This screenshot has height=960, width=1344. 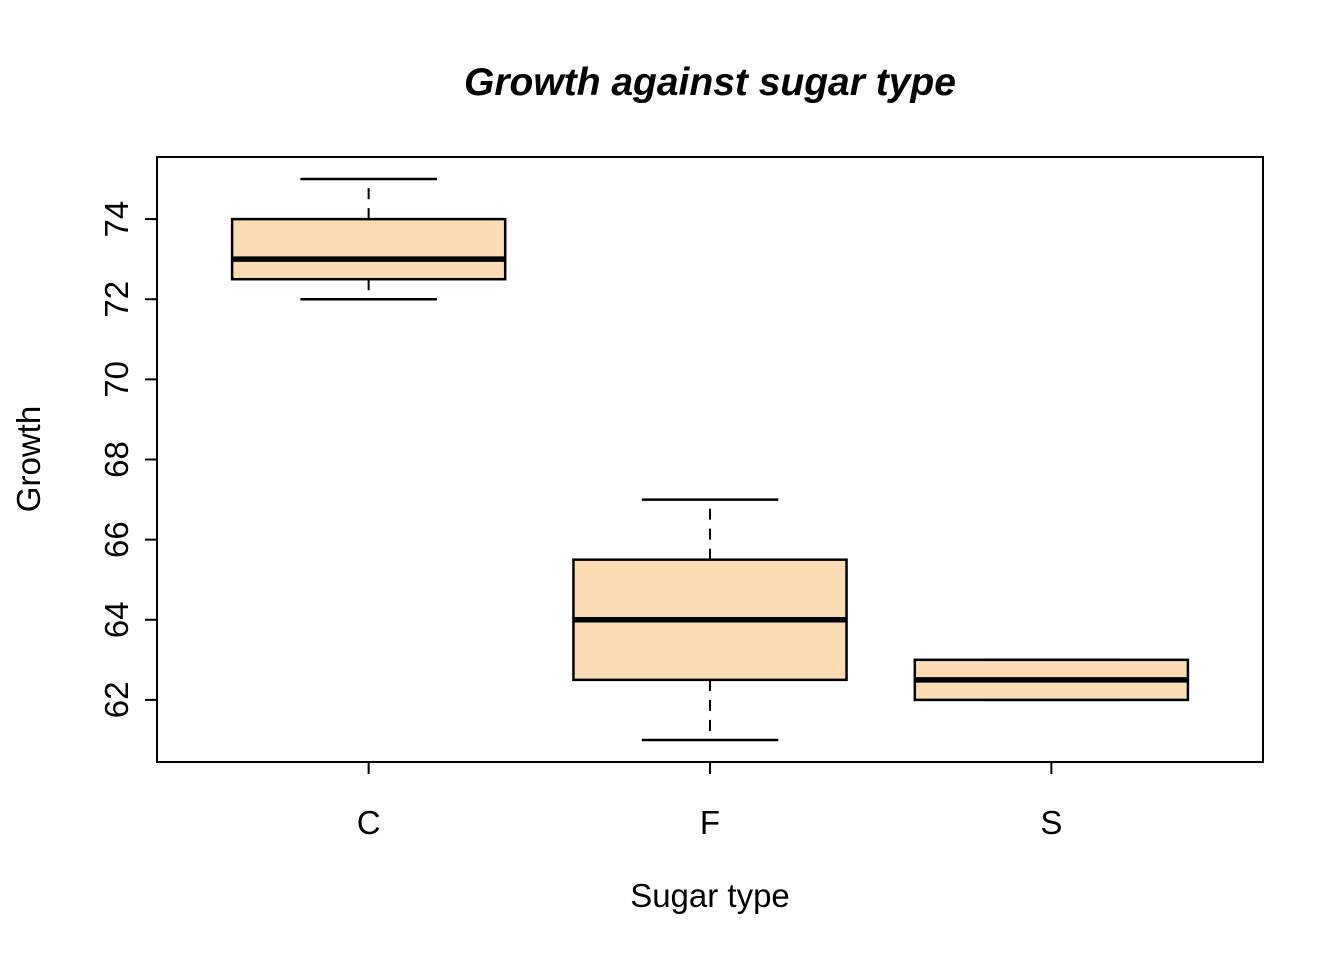 What do you see at coordinates (116, 539) in the screenshot?
I see `y-tick-label-66: 66` at bounding box center [116, 539].